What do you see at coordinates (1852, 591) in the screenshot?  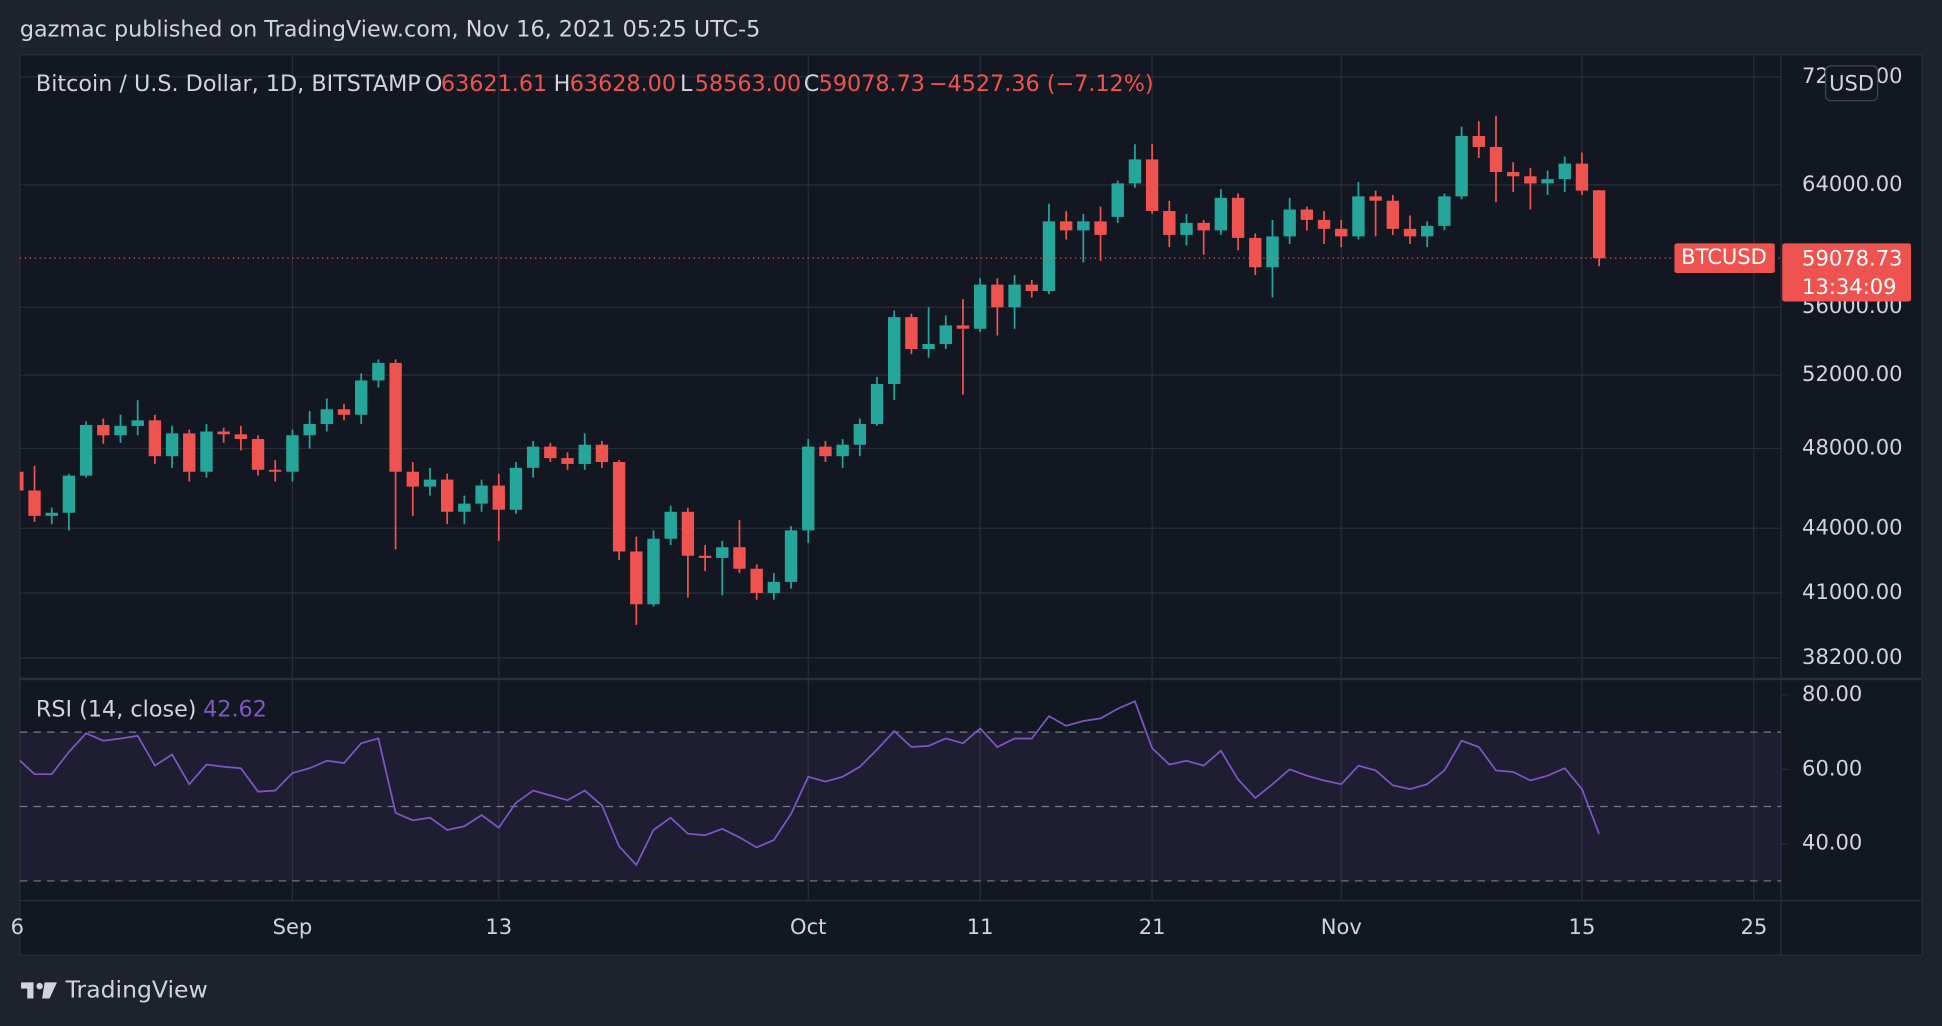 I see `y-tick-label: 41000.00` at bounding box center [1852, 591].